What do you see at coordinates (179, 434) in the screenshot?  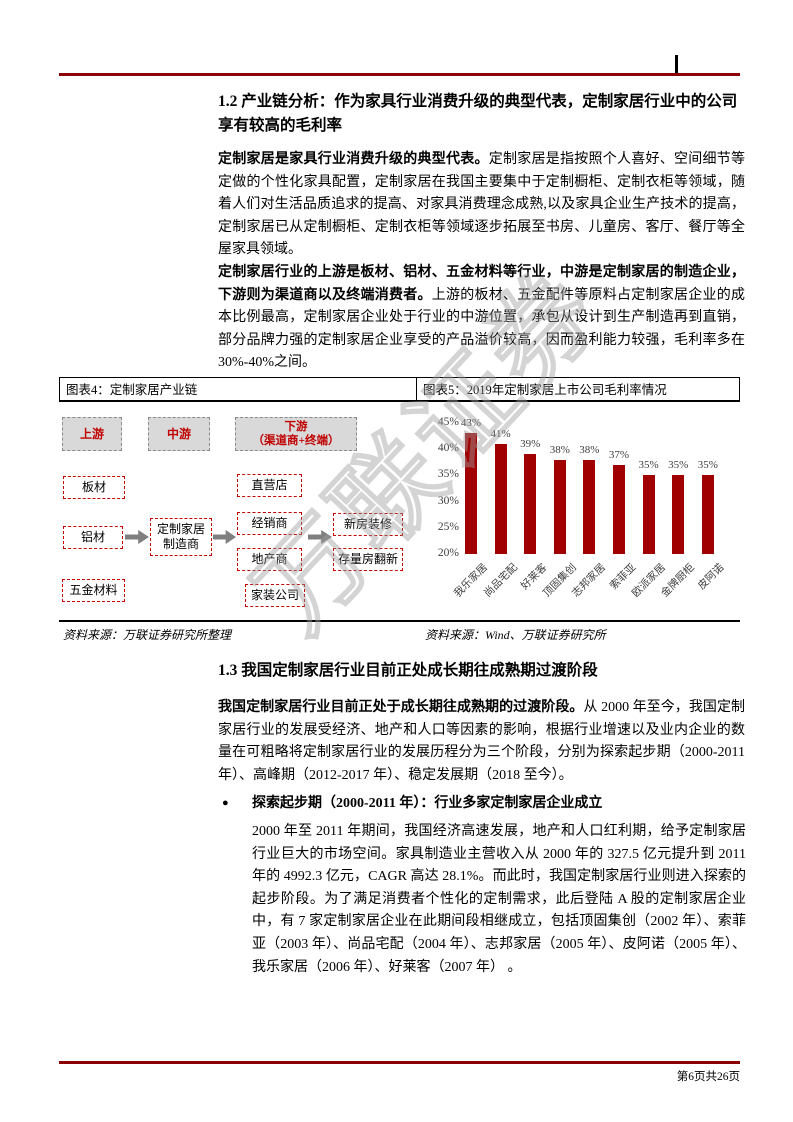 I see `midstream-header-box: 中游` at bounding box center [179, 434].